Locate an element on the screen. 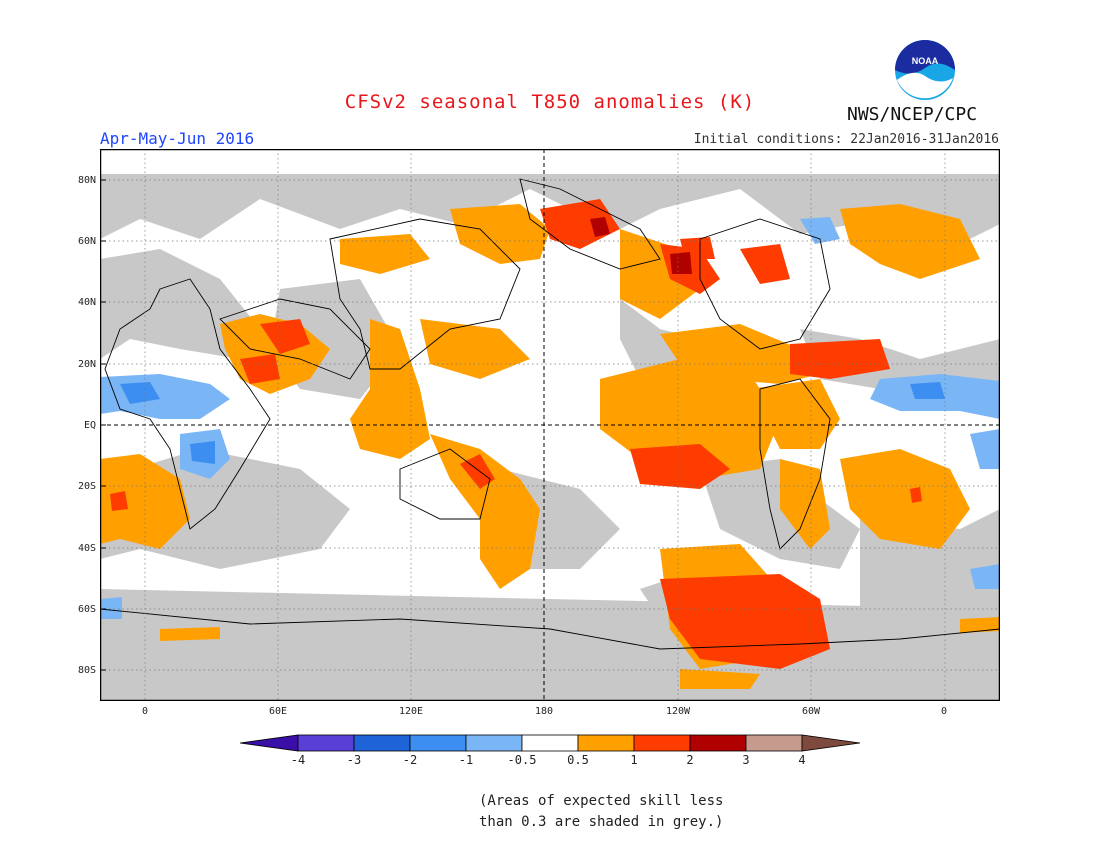  lat-label: 40N is located at coordinates (86, 302).